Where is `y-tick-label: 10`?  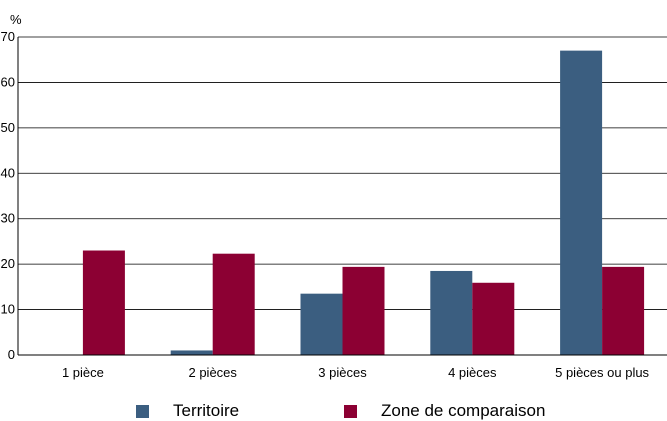 y-tick-label: 10 is located at coordinates (8, 309).